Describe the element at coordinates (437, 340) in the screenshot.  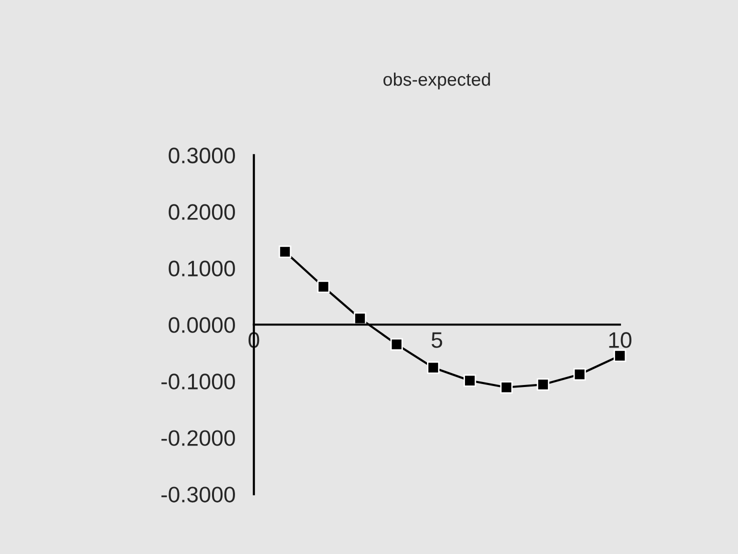
I see `x-tick-label: 5` at that location.